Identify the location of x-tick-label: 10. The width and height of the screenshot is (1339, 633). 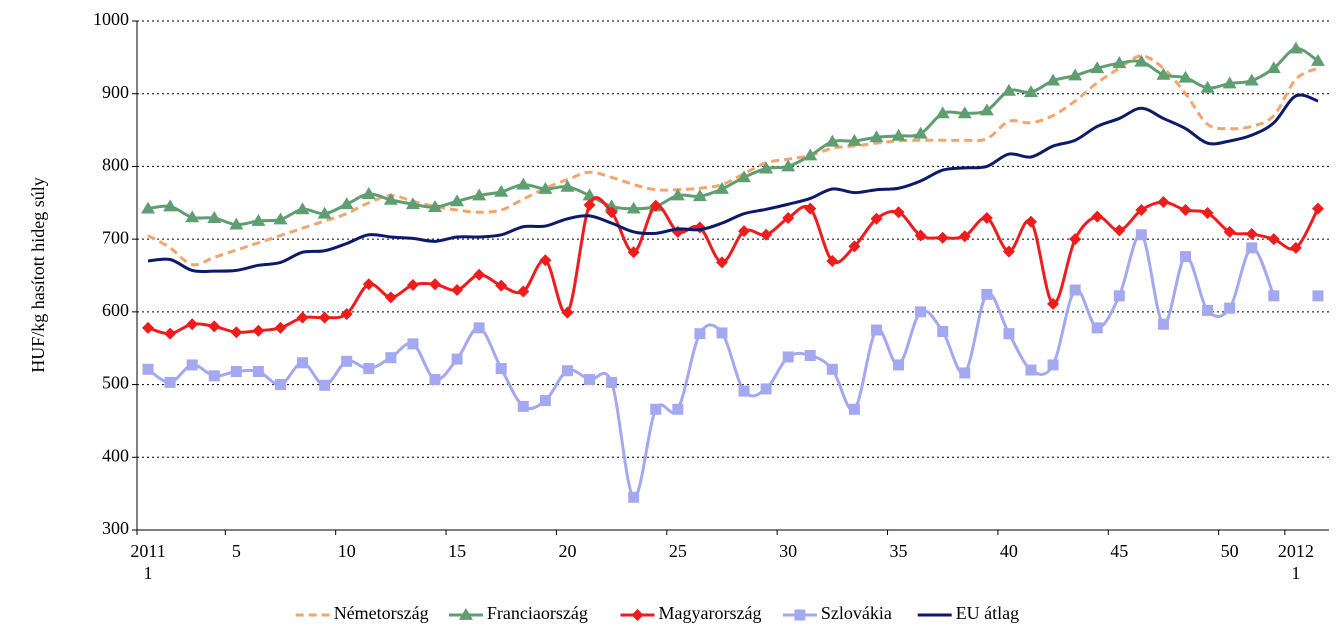
(346, 551).